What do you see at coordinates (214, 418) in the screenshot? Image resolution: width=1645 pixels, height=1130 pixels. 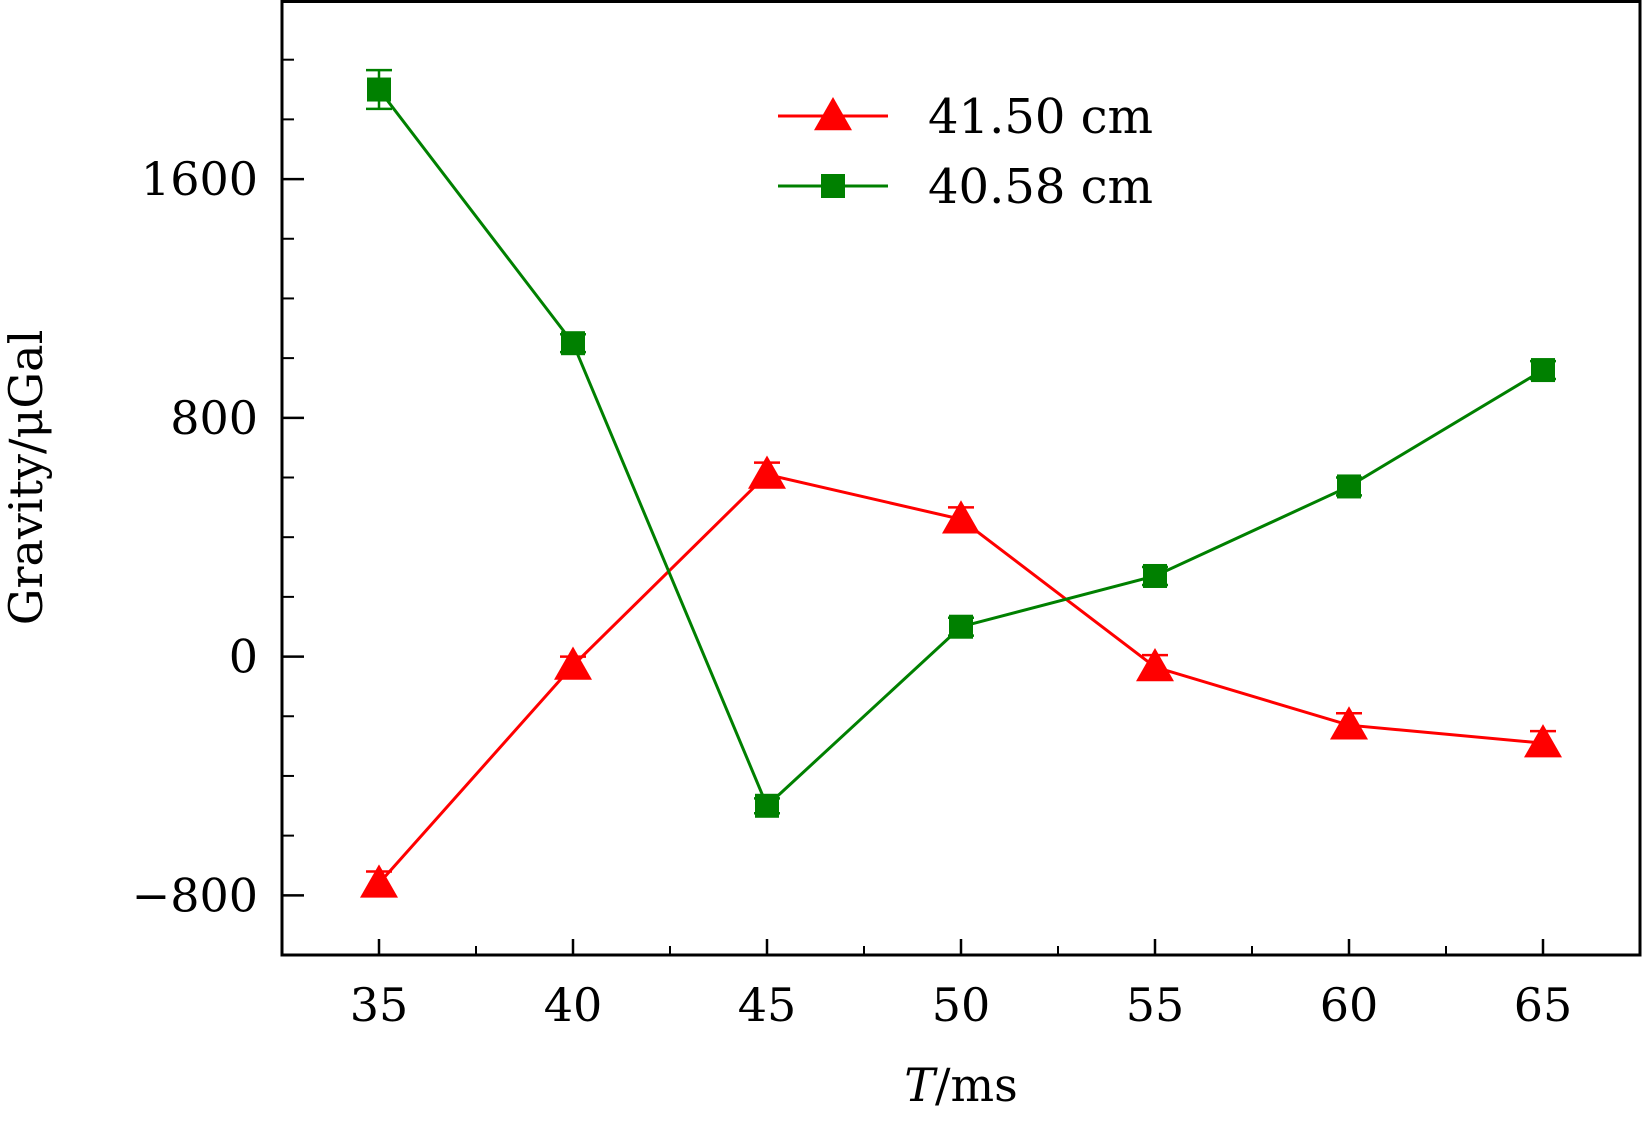 I see `y-tick-label: 800` at bounding box center [214, 418].